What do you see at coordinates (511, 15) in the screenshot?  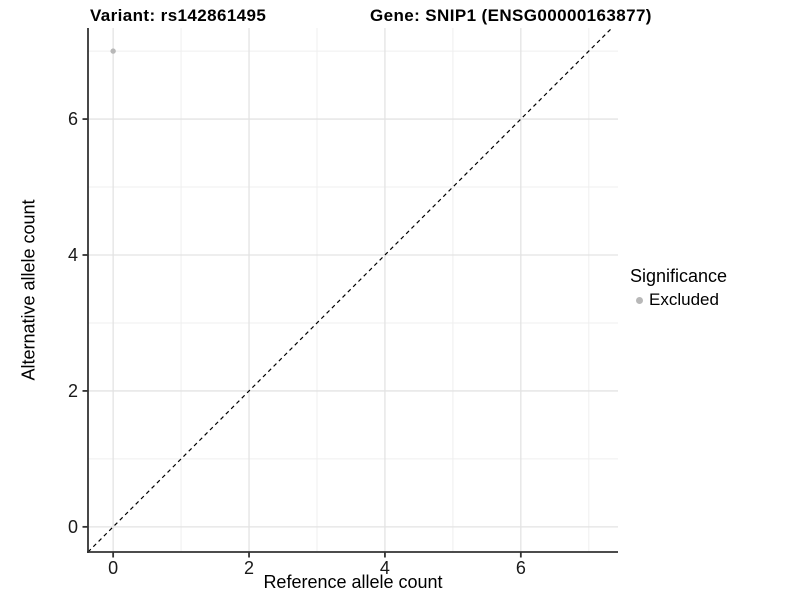 I see `plot-title-gene: Gene: SNIP1 (ENSG00000163877)` at bounding box center [511, 15].